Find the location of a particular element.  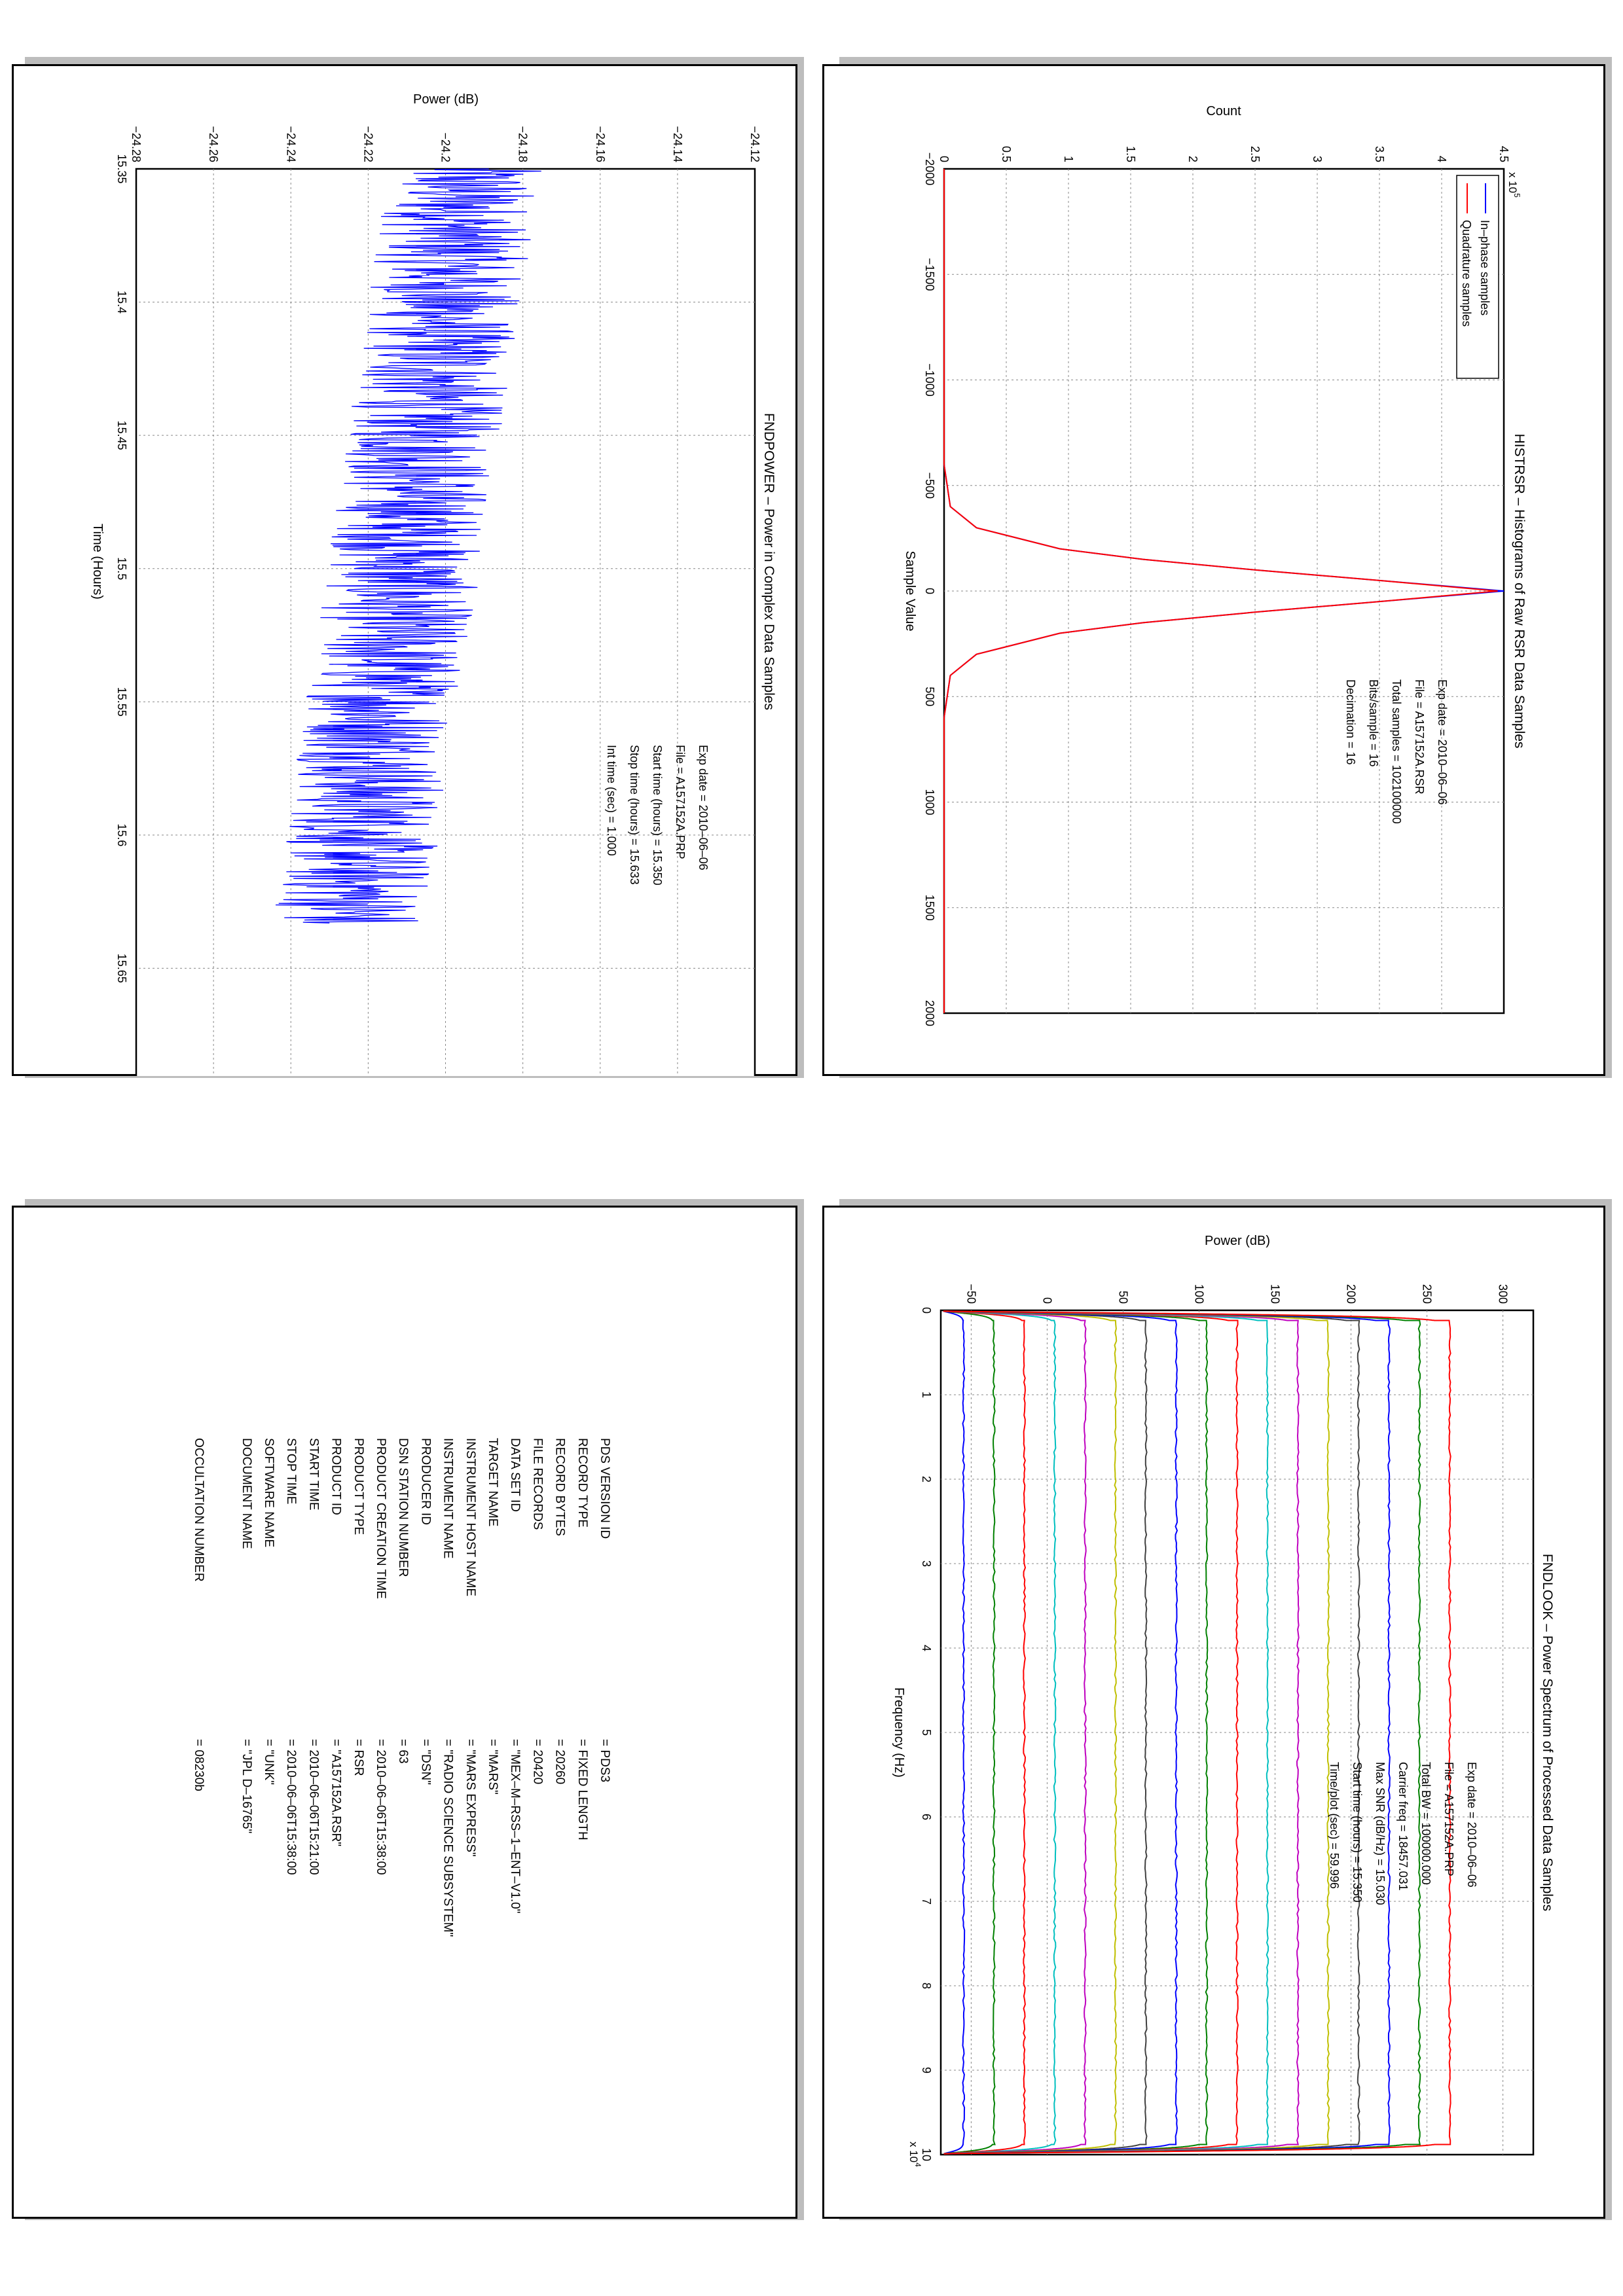

histogram-xtick-label: 1500 is located at coordinates (929, 908).